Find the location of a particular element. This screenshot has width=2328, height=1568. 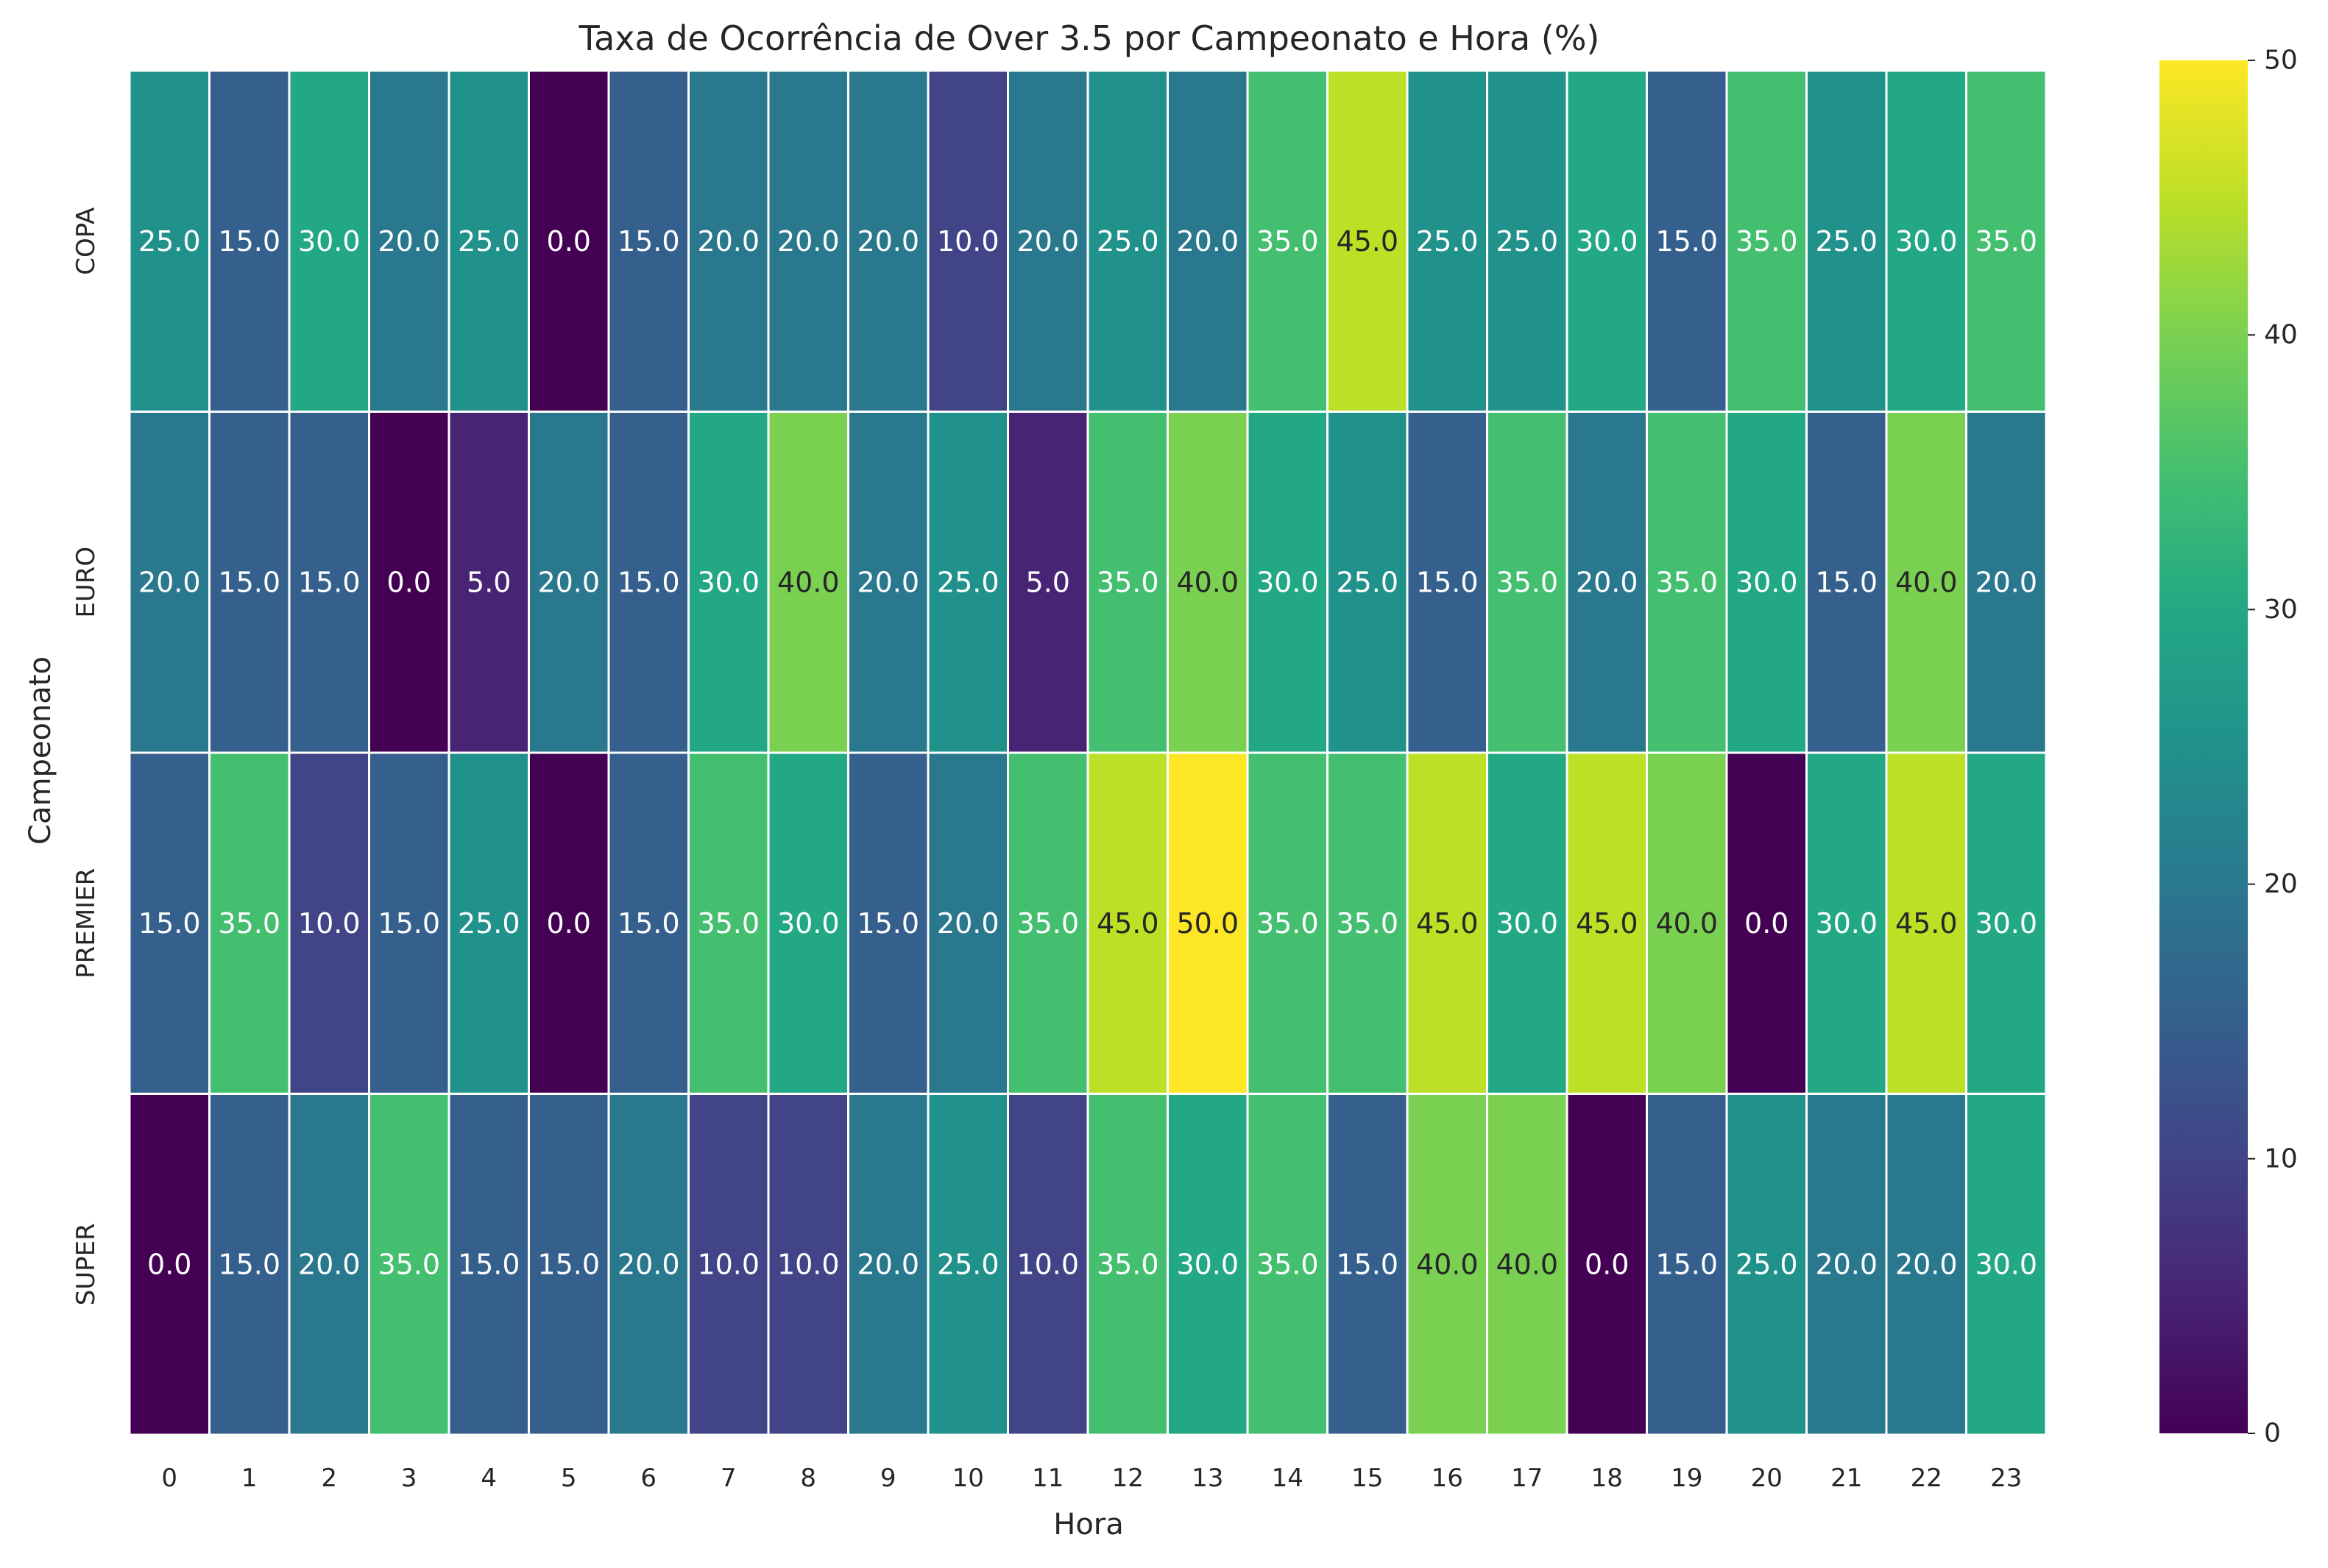

y-tick-label: PREMIER is located at coordinates (86, 923).